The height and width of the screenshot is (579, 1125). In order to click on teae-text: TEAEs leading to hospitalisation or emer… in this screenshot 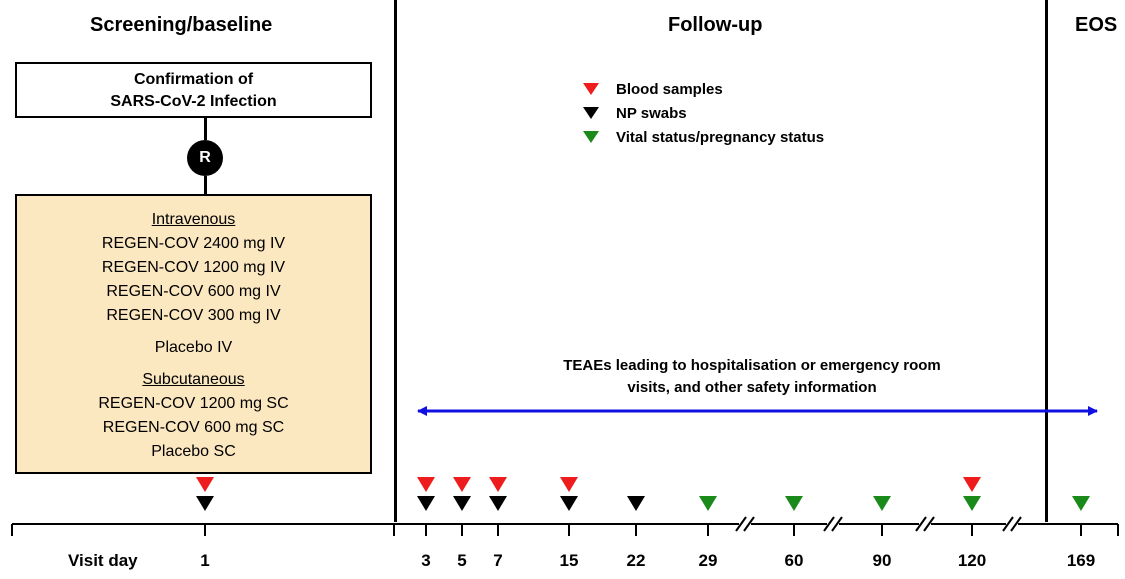, I will do `click(752, 377)`.